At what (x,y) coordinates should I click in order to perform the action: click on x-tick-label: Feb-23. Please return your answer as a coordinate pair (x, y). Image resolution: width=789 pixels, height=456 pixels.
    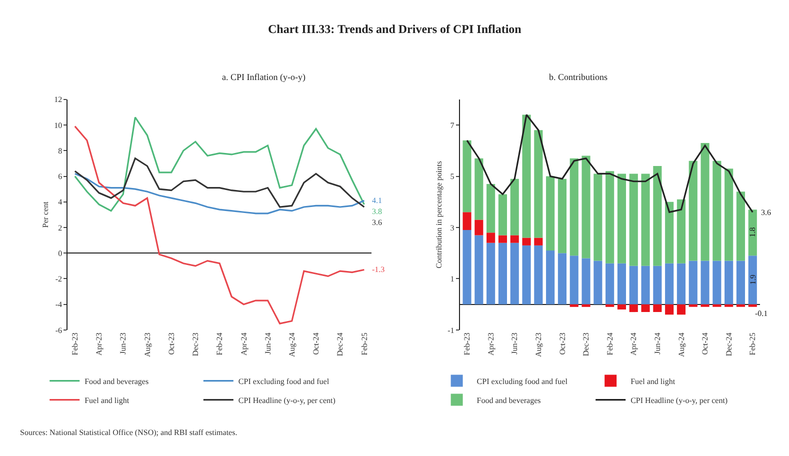
    Looking at the image, I should click on (75, 344).